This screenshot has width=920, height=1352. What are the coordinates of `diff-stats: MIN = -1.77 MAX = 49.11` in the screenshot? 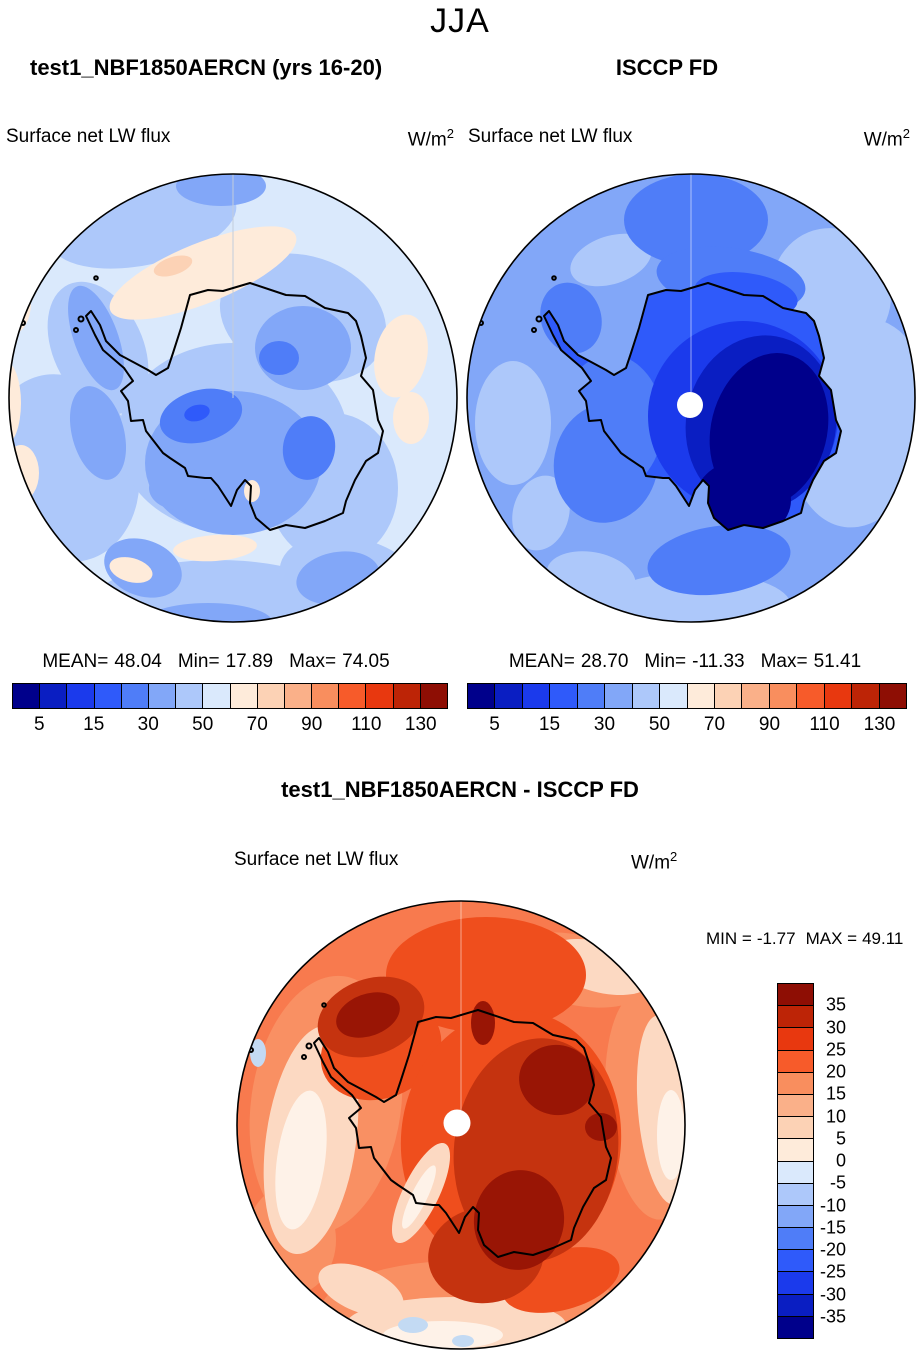 It's located at (805, 938).